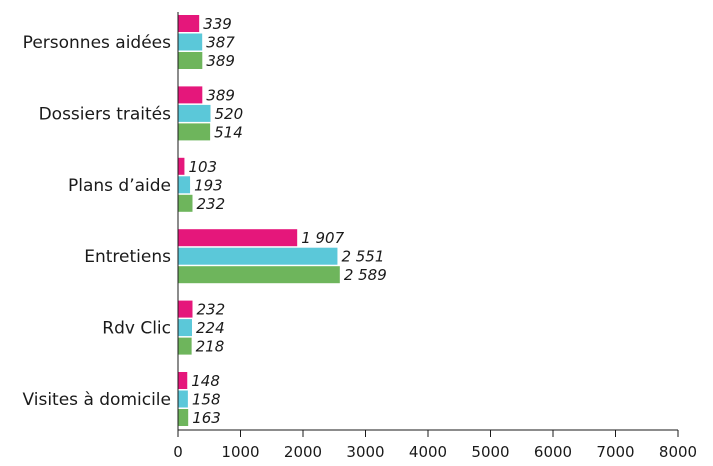  What do you see at coordinates (206, 418) in the screenshot?
I see `data-label: 163` at bounding box center [206, 418].